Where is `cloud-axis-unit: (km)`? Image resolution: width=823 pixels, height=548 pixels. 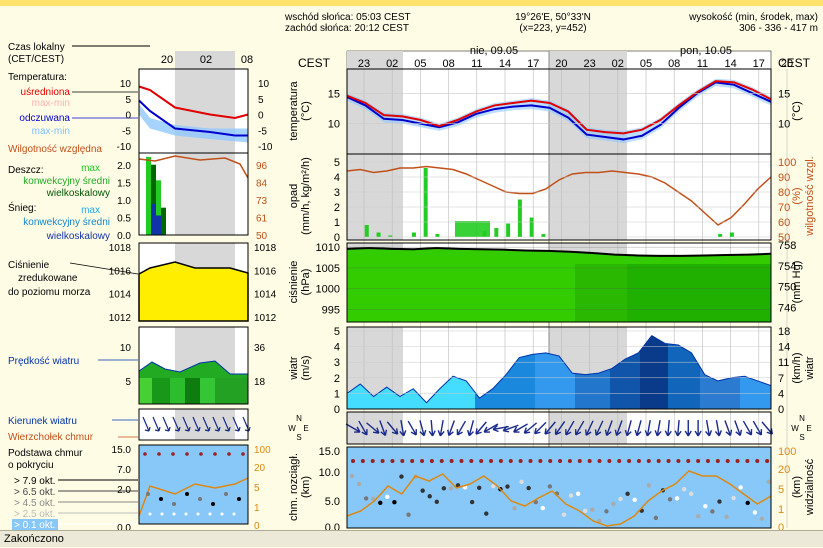
cloud-axis-unit: (km) is located at coordinates (306, 487).